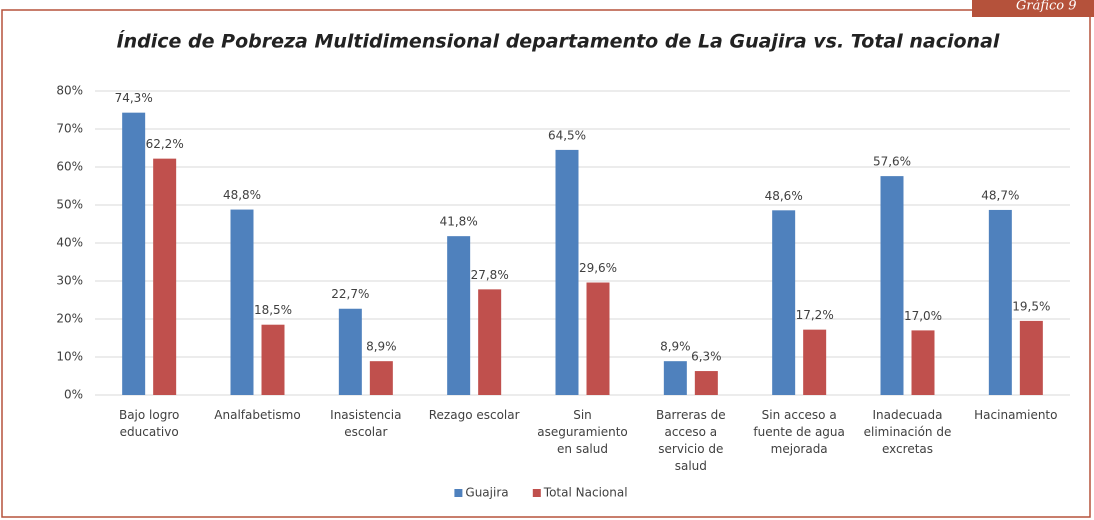  I want to click on y-tick-label: 30%, so click(69, 281).